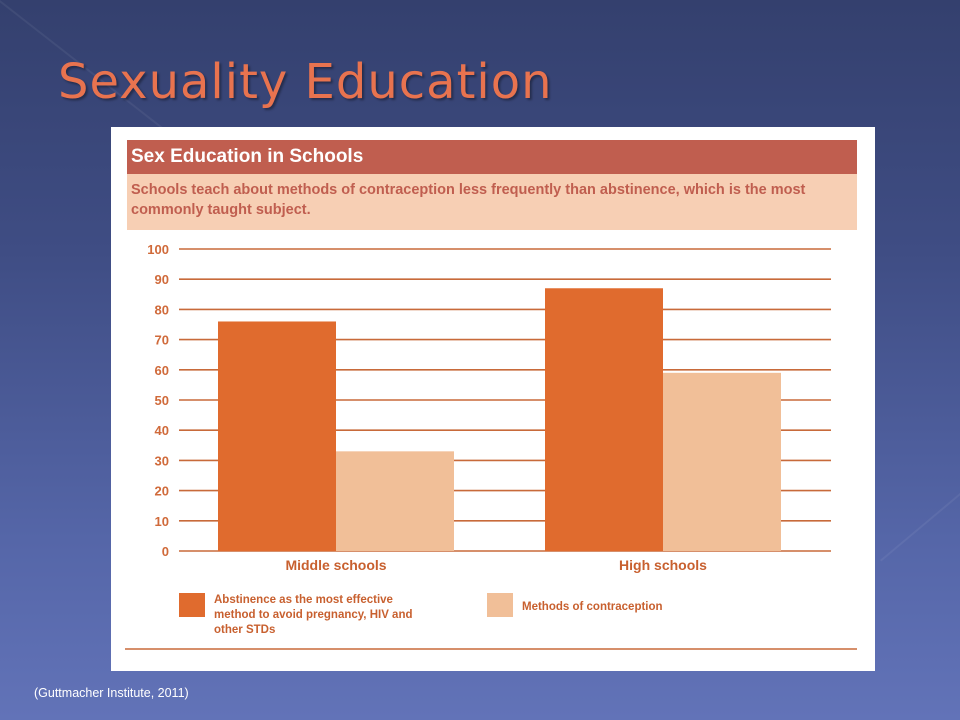 The image size is (960, 720). I want to click on y-tick-label: 100, so click(158, 249).